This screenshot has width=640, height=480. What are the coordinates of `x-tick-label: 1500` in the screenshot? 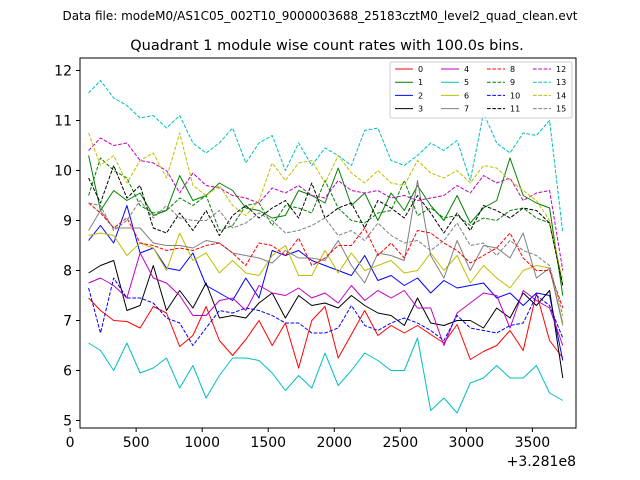 It's located at (268, 443).